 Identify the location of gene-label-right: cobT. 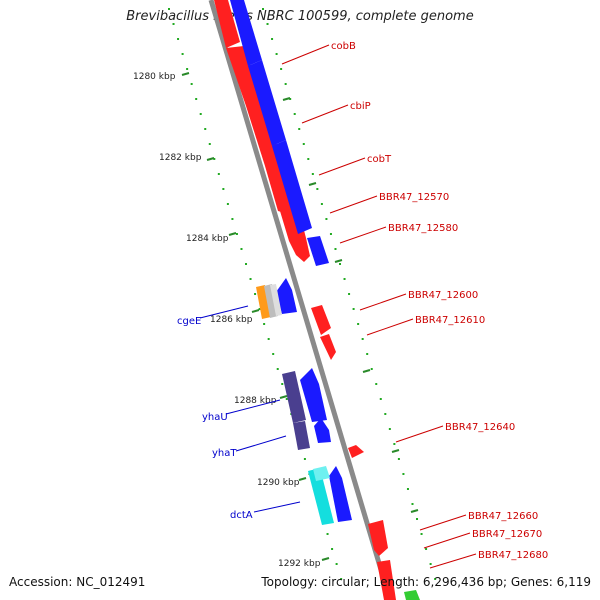
(379, 159).